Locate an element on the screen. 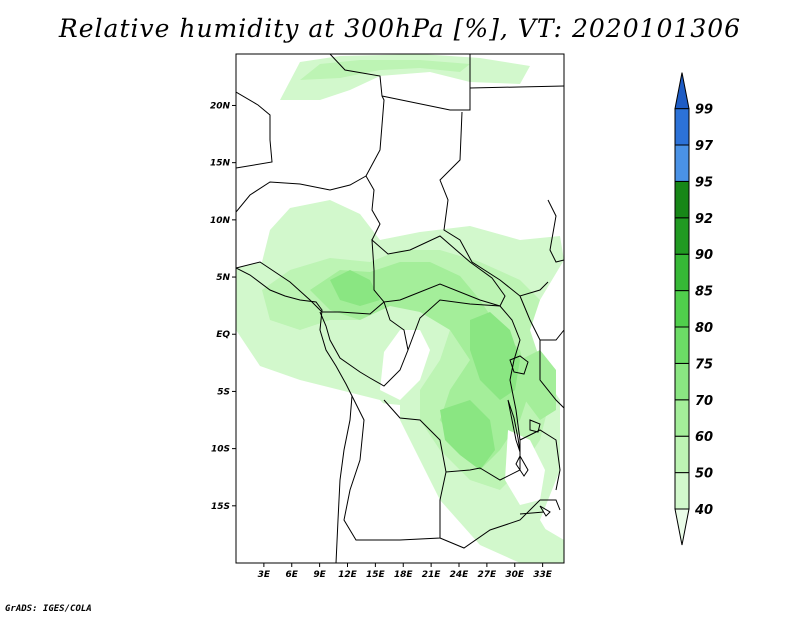  lon-label: 6E is located at coordinates (292, 575).